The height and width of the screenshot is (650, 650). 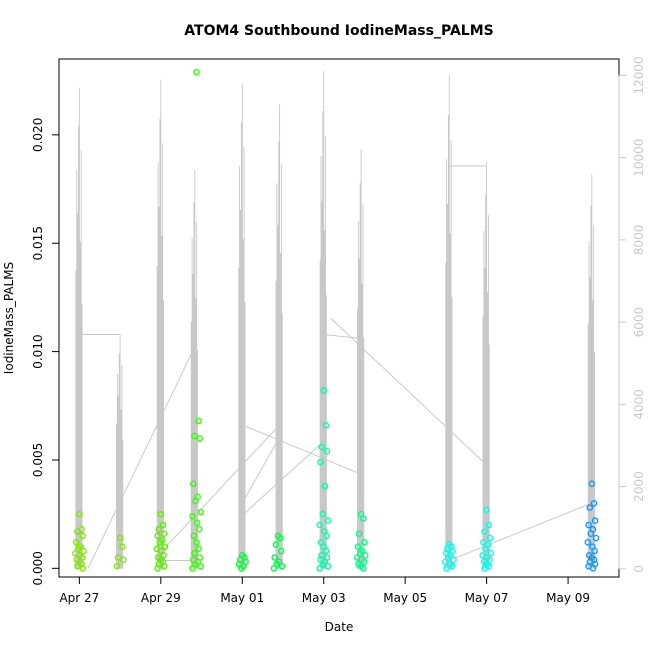 I want to click on y-left-tick-label: 0.000, so click(x=38, y=568).